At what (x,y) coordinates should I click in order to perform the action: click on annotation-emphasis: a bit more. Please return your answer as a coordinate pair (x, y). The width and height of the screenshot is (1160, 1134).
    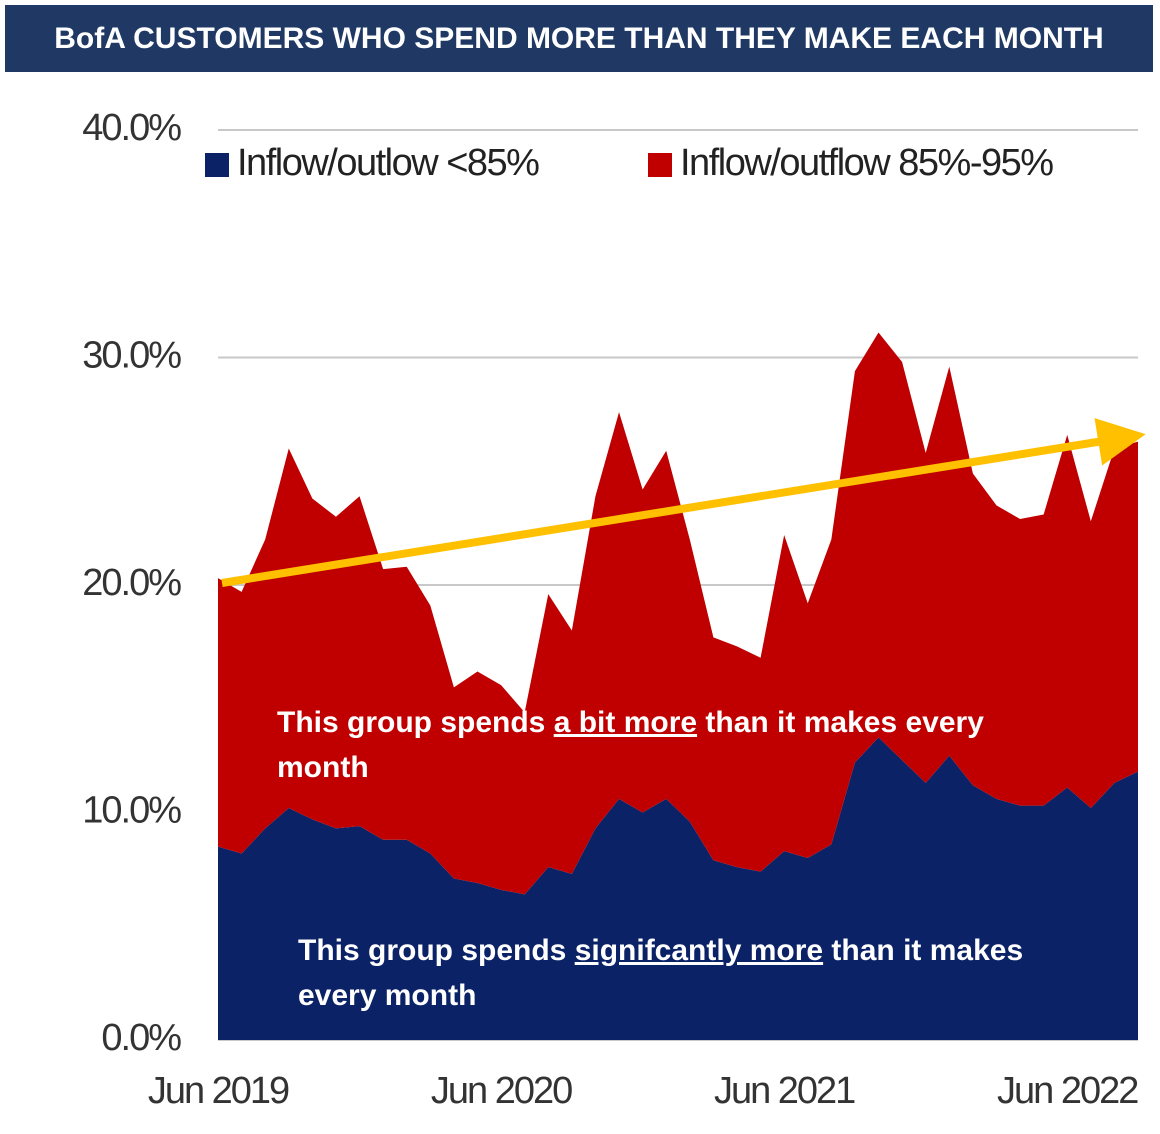
    Looking at the image, I should click on (625, 722).